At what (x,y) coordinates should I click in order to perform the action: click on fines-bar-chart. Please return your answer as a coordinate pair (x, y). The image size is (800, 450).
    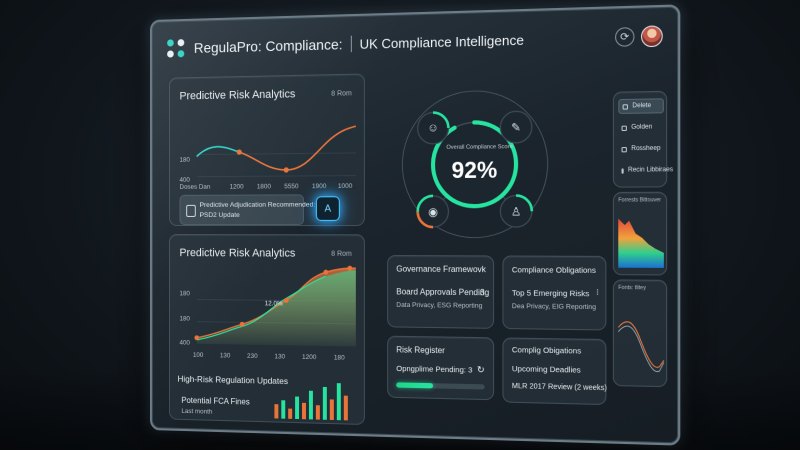
    Looking at the image, I should click on (311, 402).